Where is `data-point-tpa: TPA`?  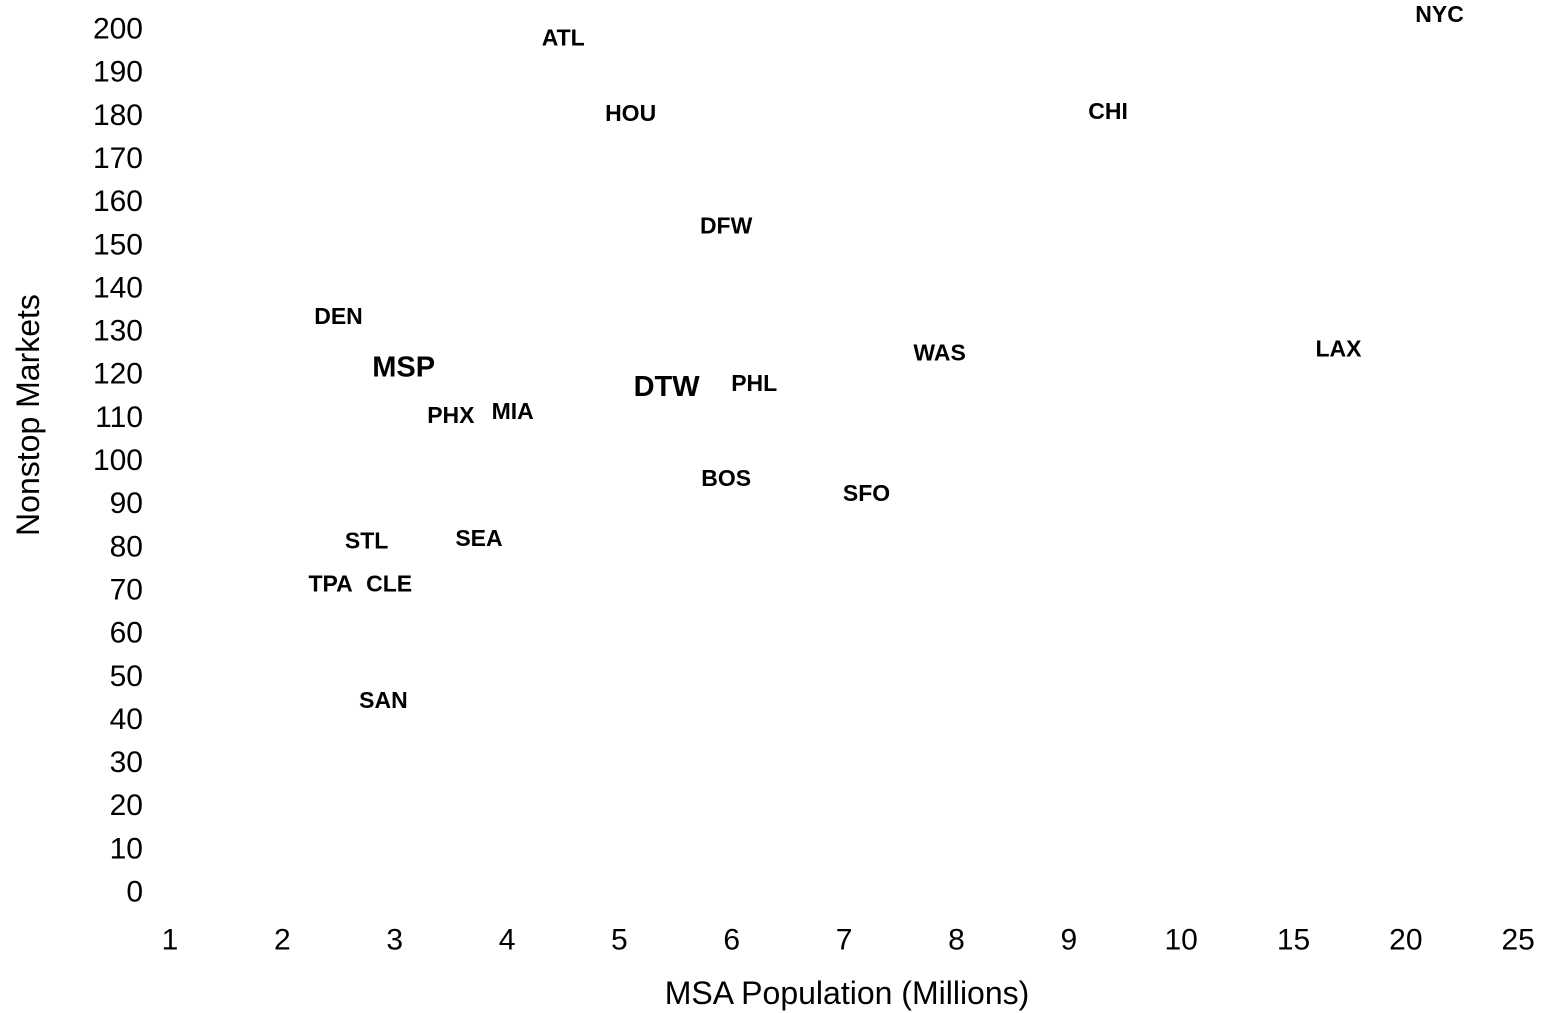
data-point-tpa: TPA is located at coordinates (331, 583).